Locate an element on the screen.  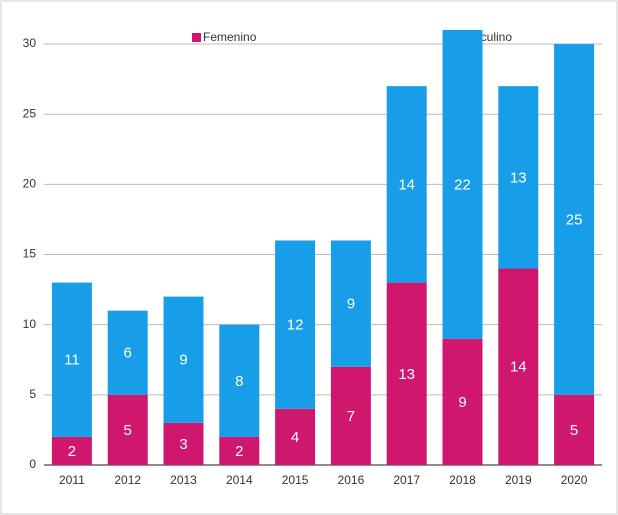
legend-label: Femenino is located at coordinates (230, 37).